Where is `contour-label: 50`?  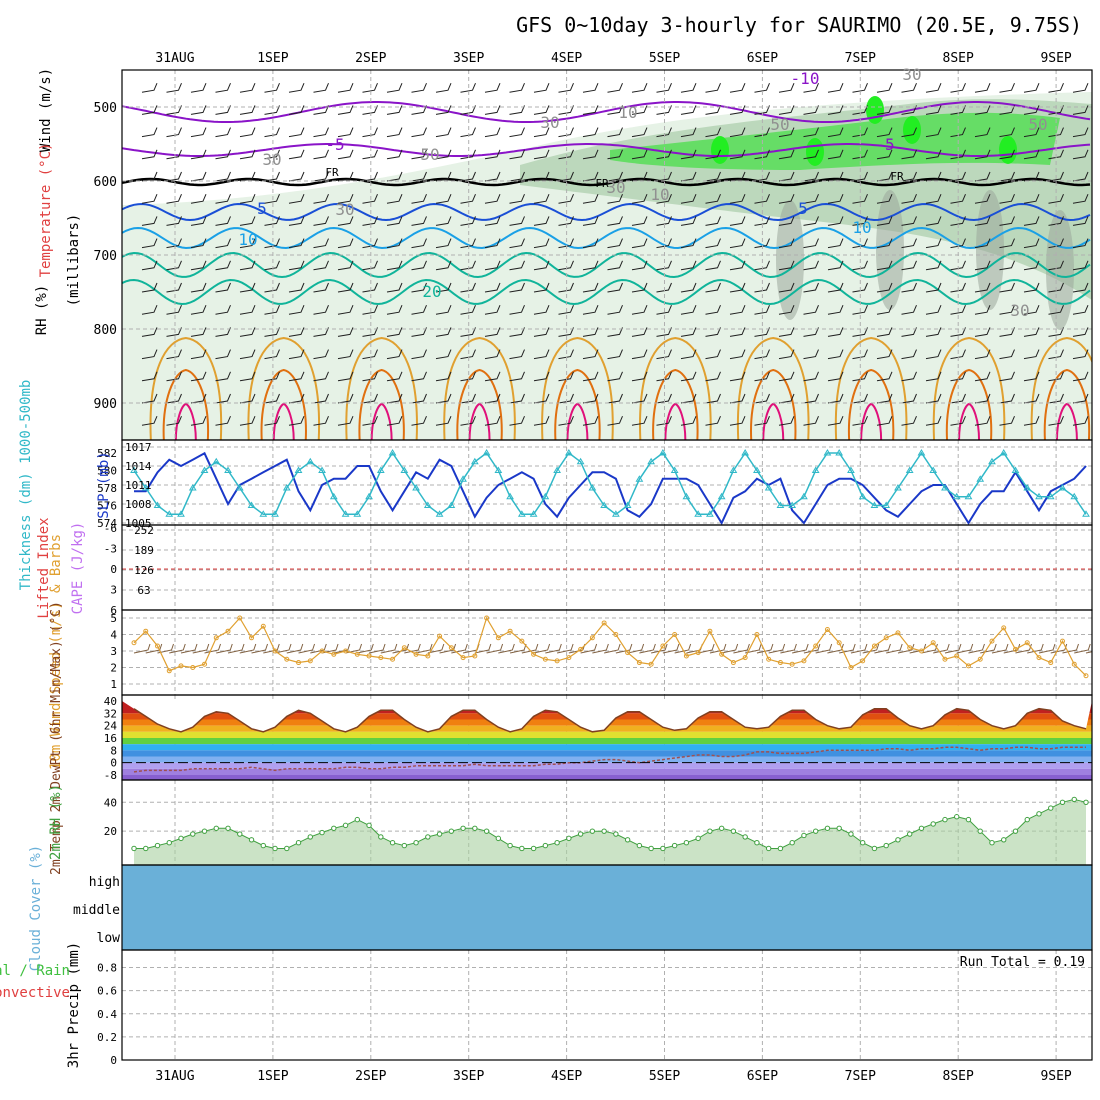
contour-label: 50 is located at coordinates (429, 154).